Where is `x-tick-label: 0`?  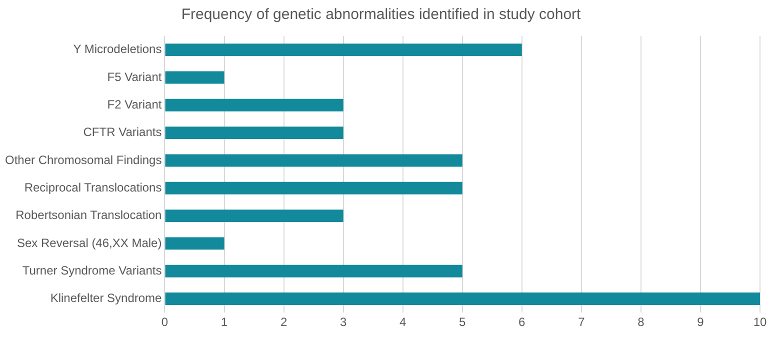 x-tick-label: 0 is located at coordinates (164, 322).